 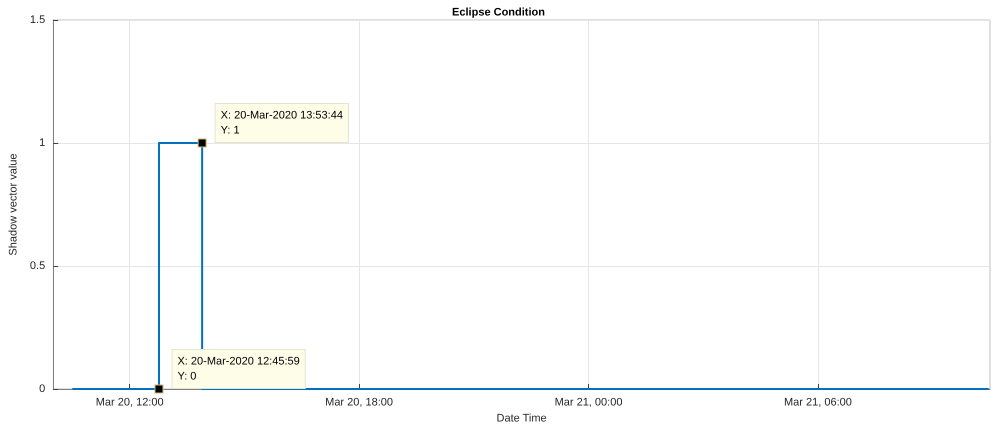 What do you see at coordinates (281, 123) in the screenshot?
I see `annotation: X: 20-Mar-2020 13:53:44 Y: 1` at bounding box center [281, 123].